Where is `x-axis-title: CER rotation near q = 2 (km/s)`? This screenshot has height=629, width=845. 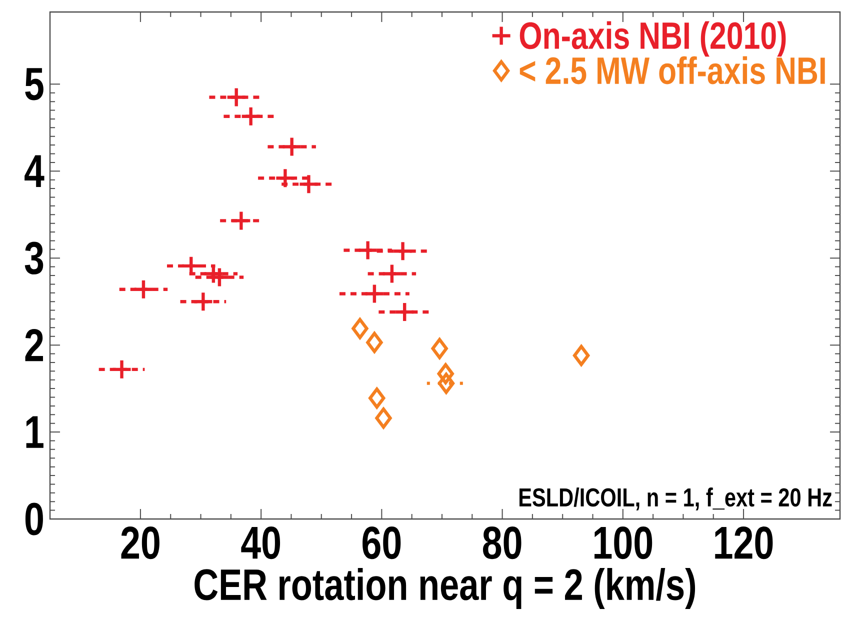
x-axis-title: CER rotation near q = 2 (km/s) is located at coordinates (445, 588).